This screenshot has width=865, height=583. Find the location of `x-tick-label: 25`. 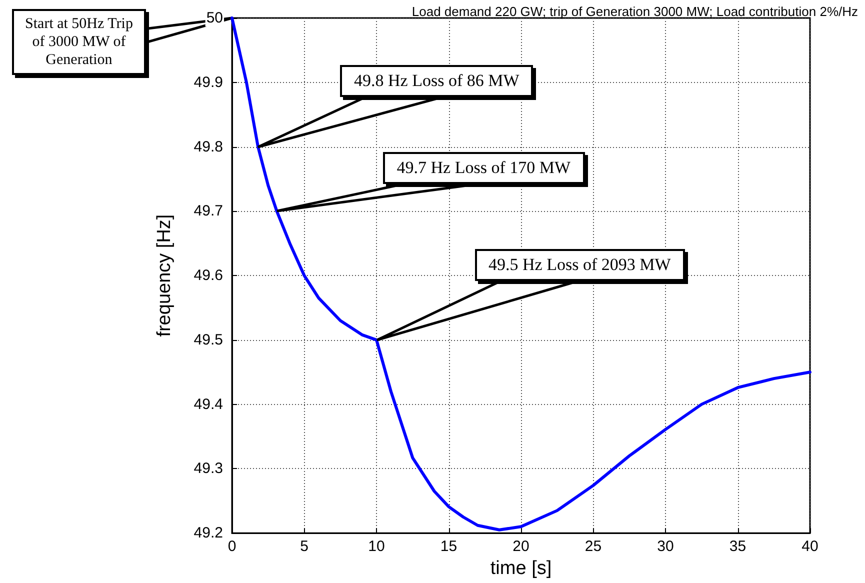

x-tick-label: 25 is located at coordinates (593, 547).